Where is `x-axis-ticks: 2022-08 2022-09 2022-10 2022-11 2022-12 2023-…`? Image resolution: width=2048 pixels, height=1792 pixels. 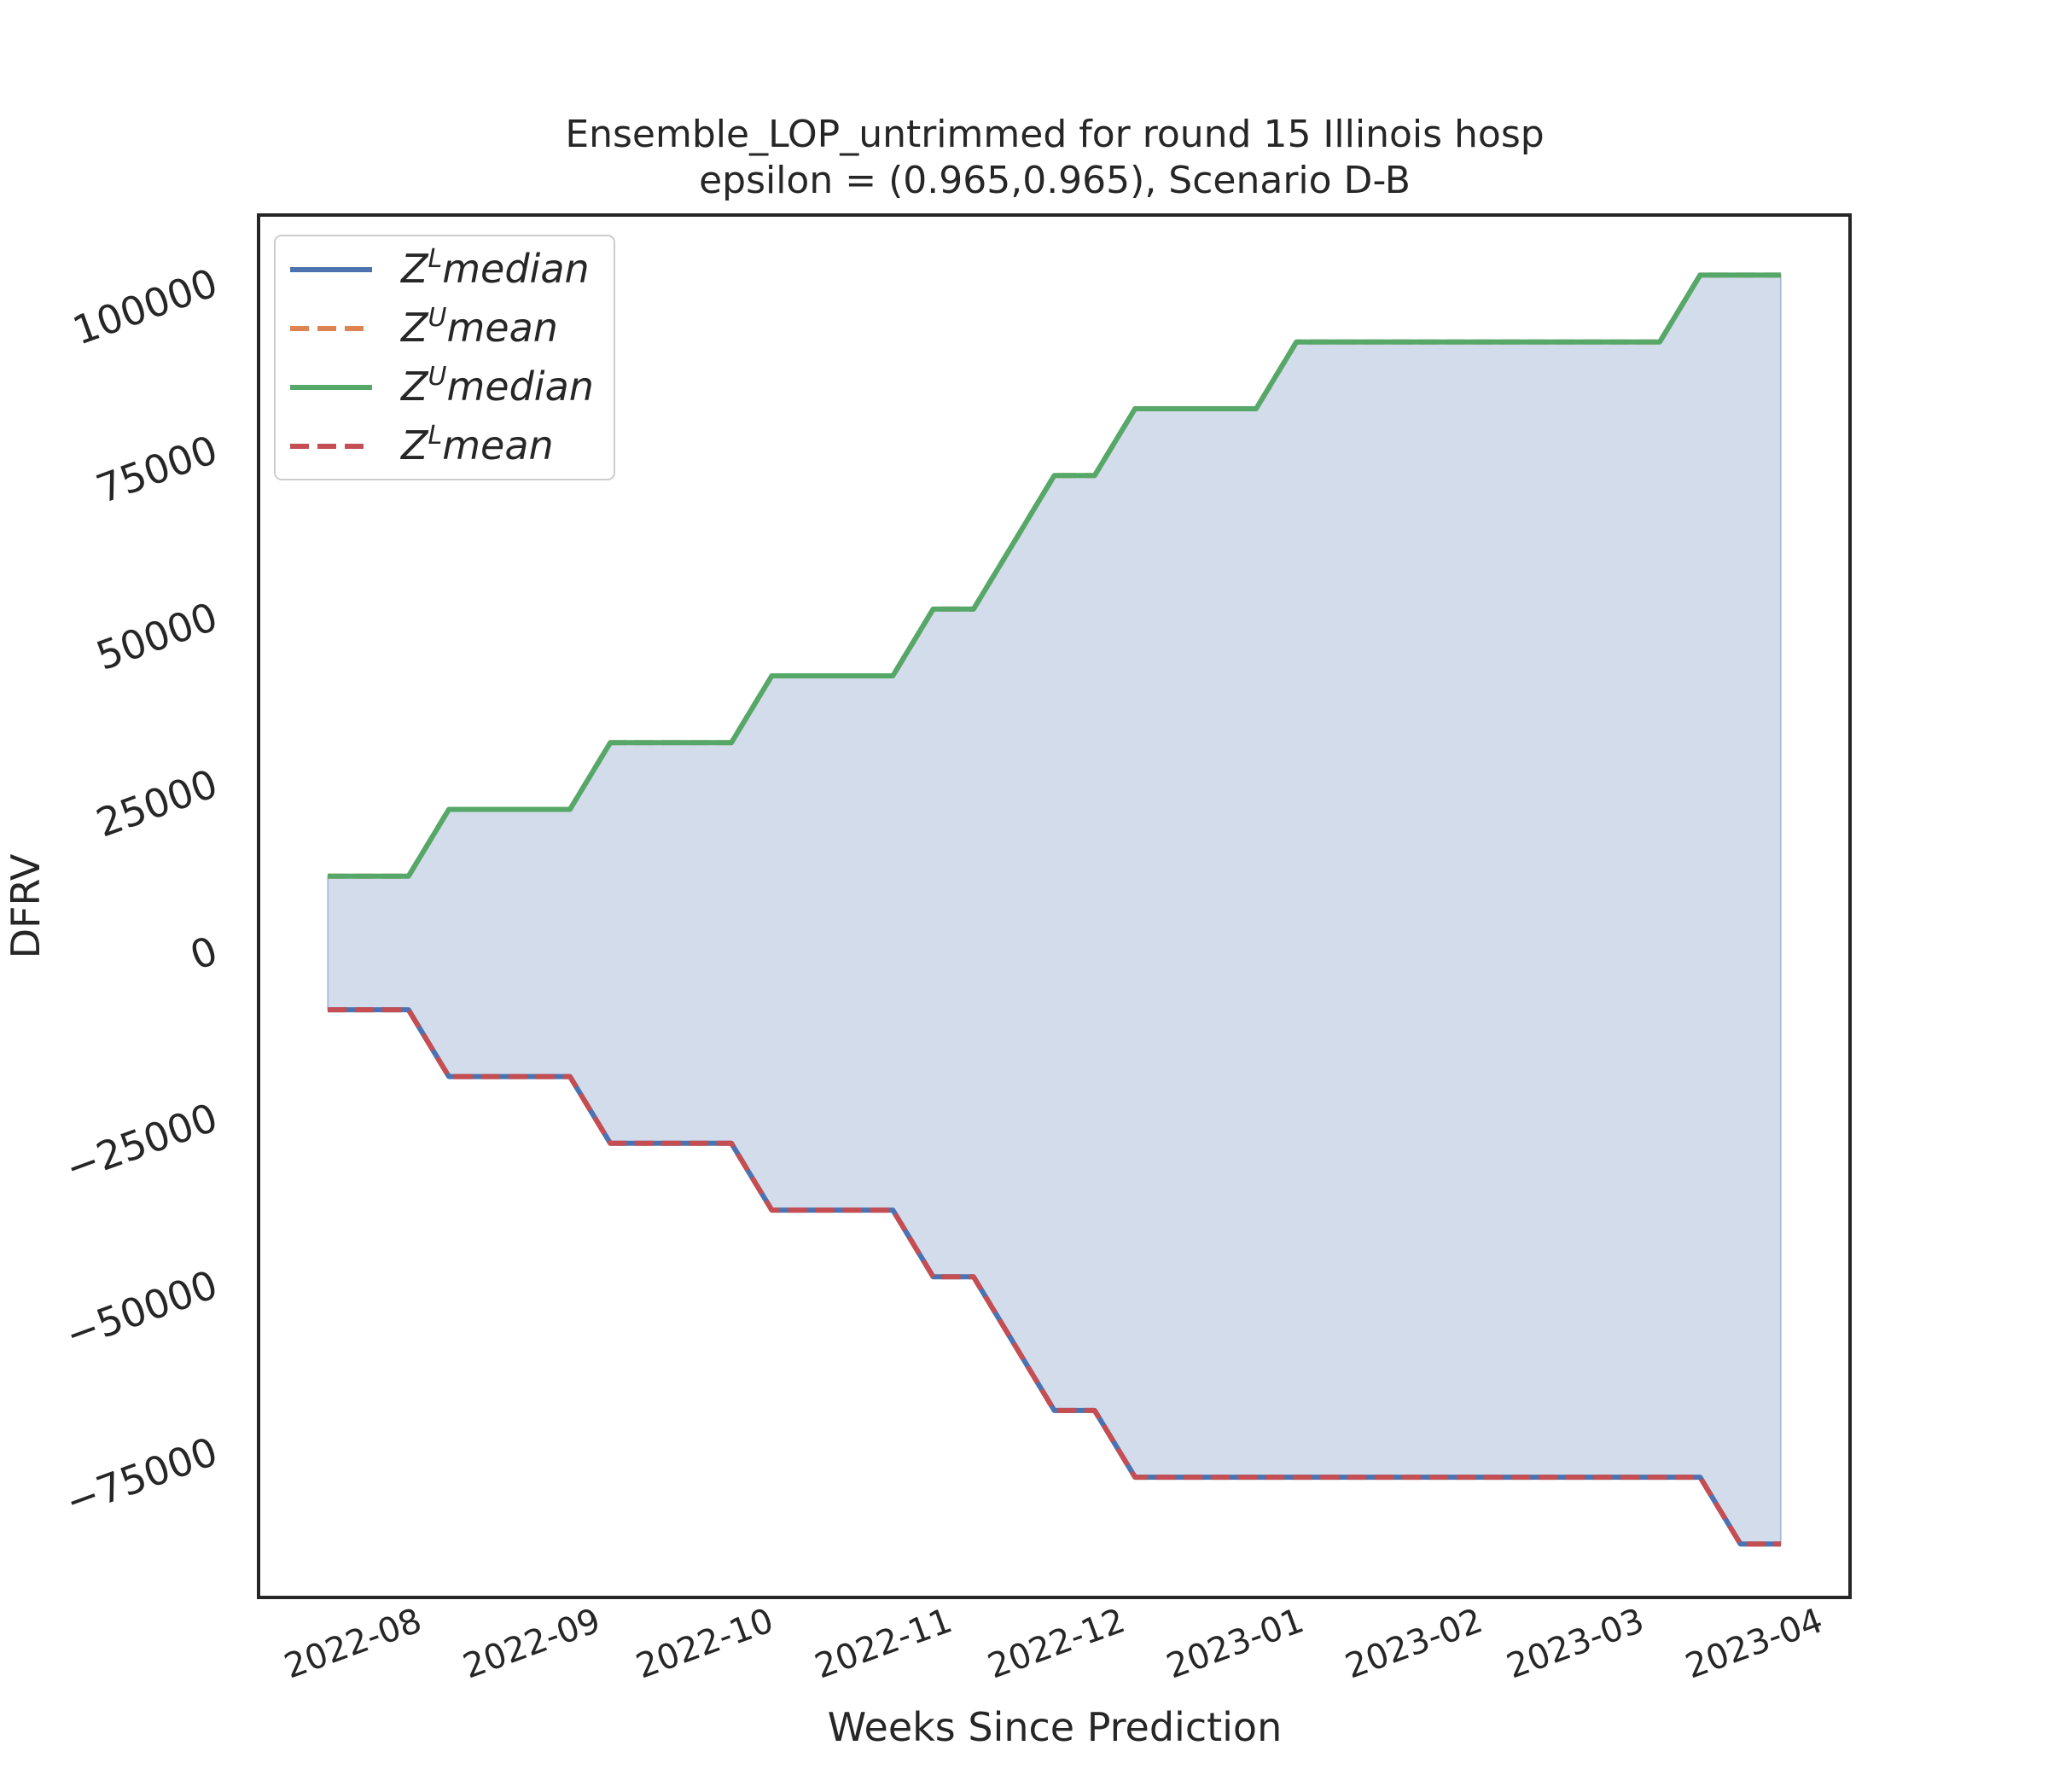
x-axis-ticks: 2022-08 2022-09 2022-10 2022-11 2022-12 2023-… is located at coordinates (1053, 1643).